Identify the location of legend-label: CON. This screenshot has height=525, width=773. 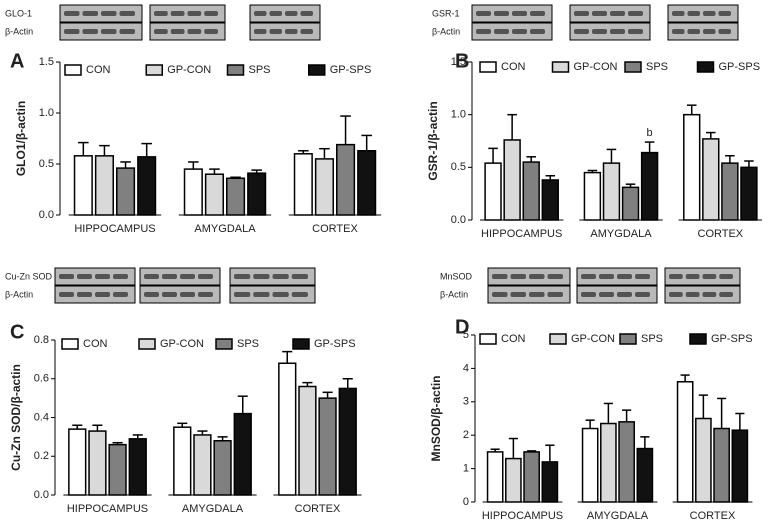
(95, 344).